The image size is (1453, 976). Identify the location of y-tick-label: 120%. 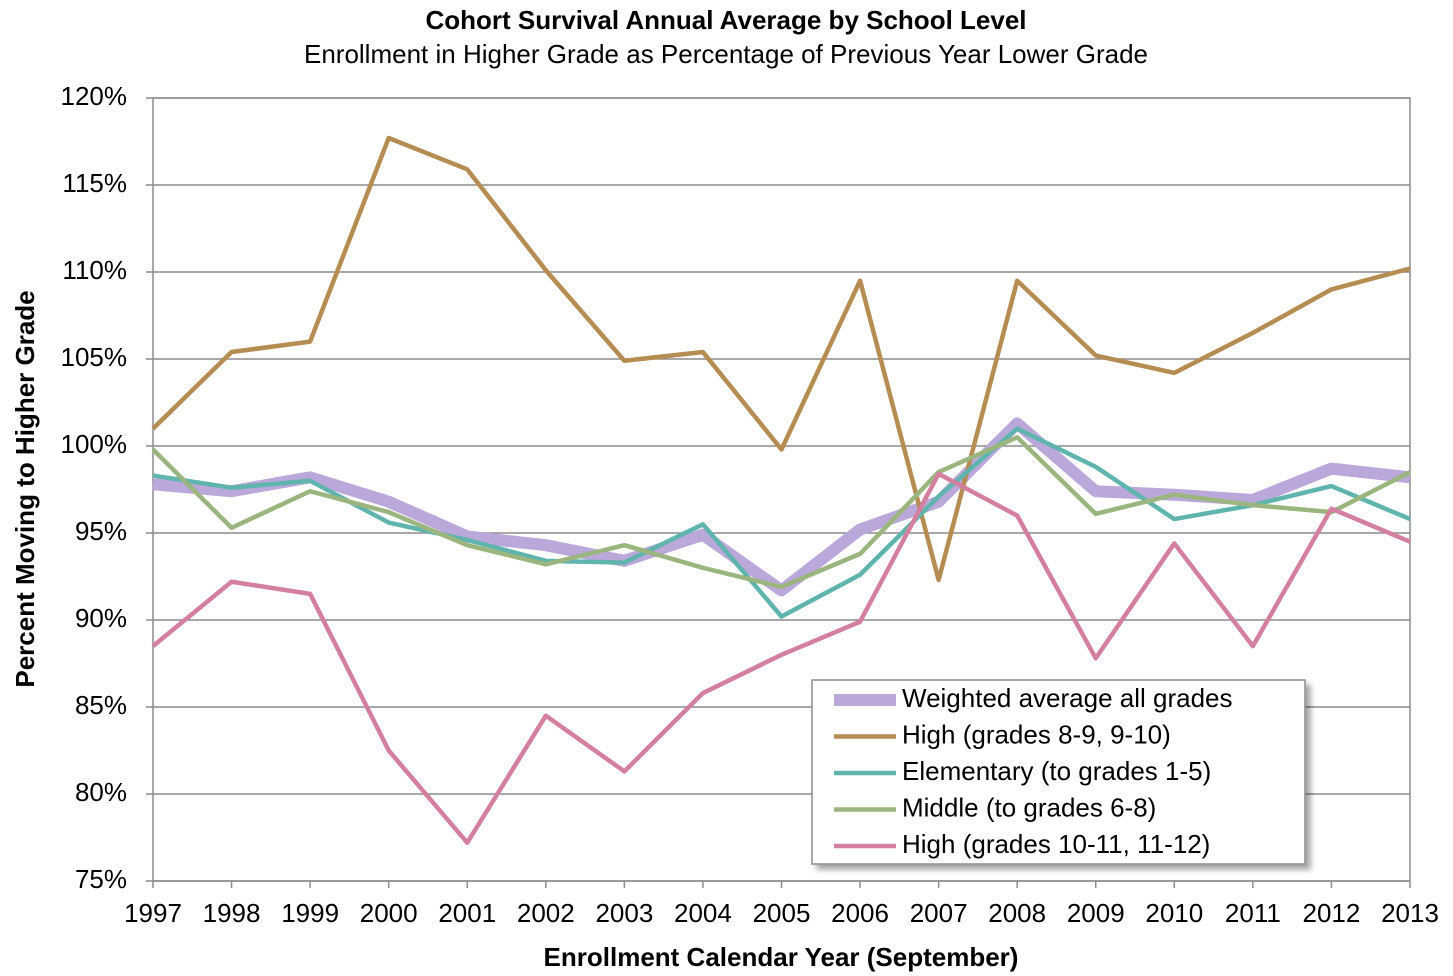
(94, 96).